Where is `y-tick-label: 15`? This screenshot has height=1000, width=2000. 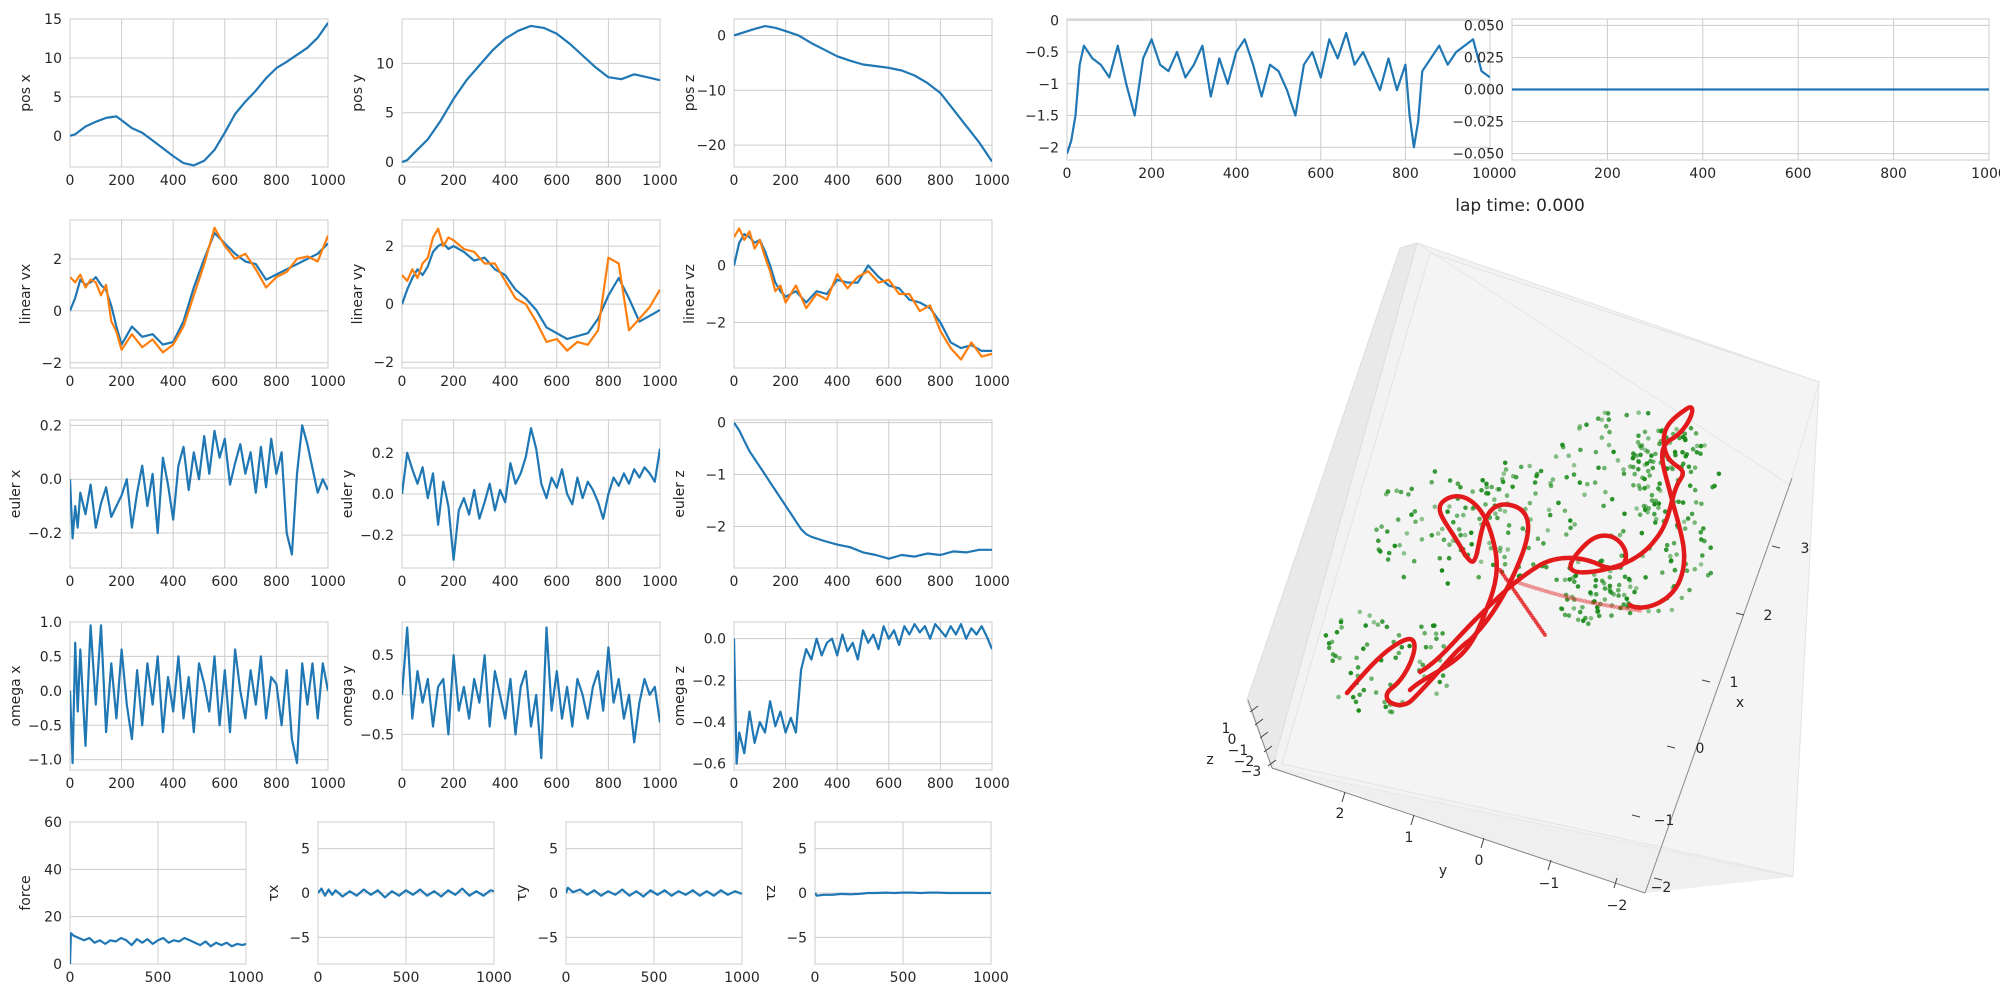 y-tick-label: 15 is located at coordinates (53, 20).